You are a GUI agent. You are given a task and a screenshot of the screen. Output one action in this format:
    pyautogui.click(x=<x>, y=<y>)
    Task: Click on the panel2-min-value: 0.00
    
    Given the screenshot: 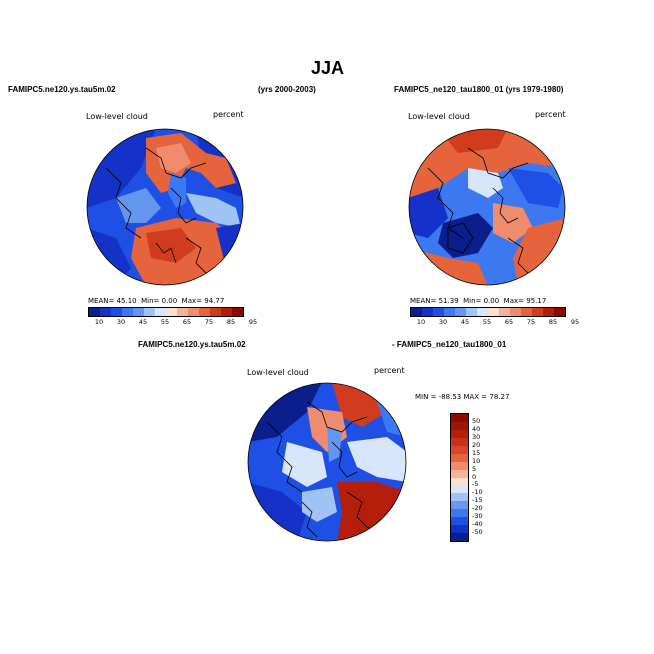 What is the action you would take?
    pyautogui.click(x=491, y=301)
    